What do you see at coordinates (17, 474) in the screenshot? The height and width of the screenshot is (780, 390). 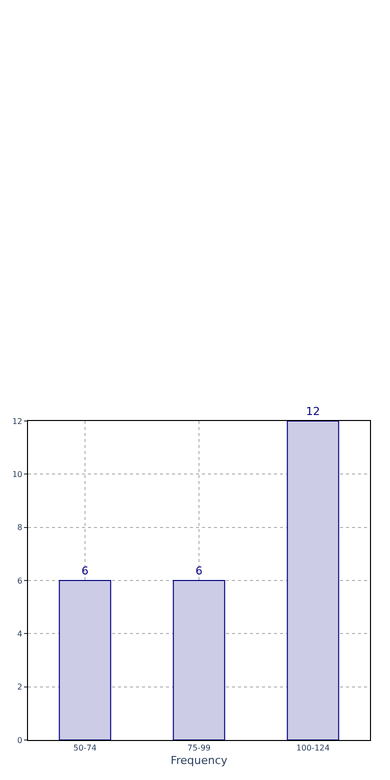 I see `y-tick-label: 10` at bounding box center [17, 474].